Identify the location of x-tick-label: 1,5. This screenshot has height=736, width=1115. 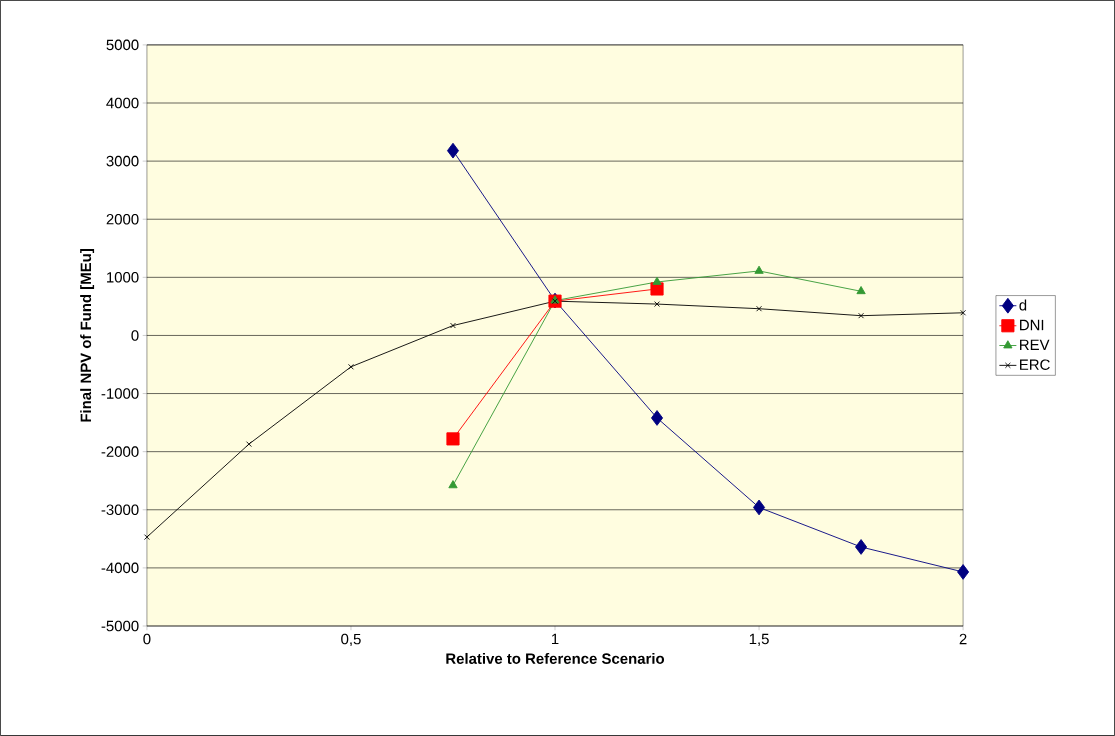
(759, 639).